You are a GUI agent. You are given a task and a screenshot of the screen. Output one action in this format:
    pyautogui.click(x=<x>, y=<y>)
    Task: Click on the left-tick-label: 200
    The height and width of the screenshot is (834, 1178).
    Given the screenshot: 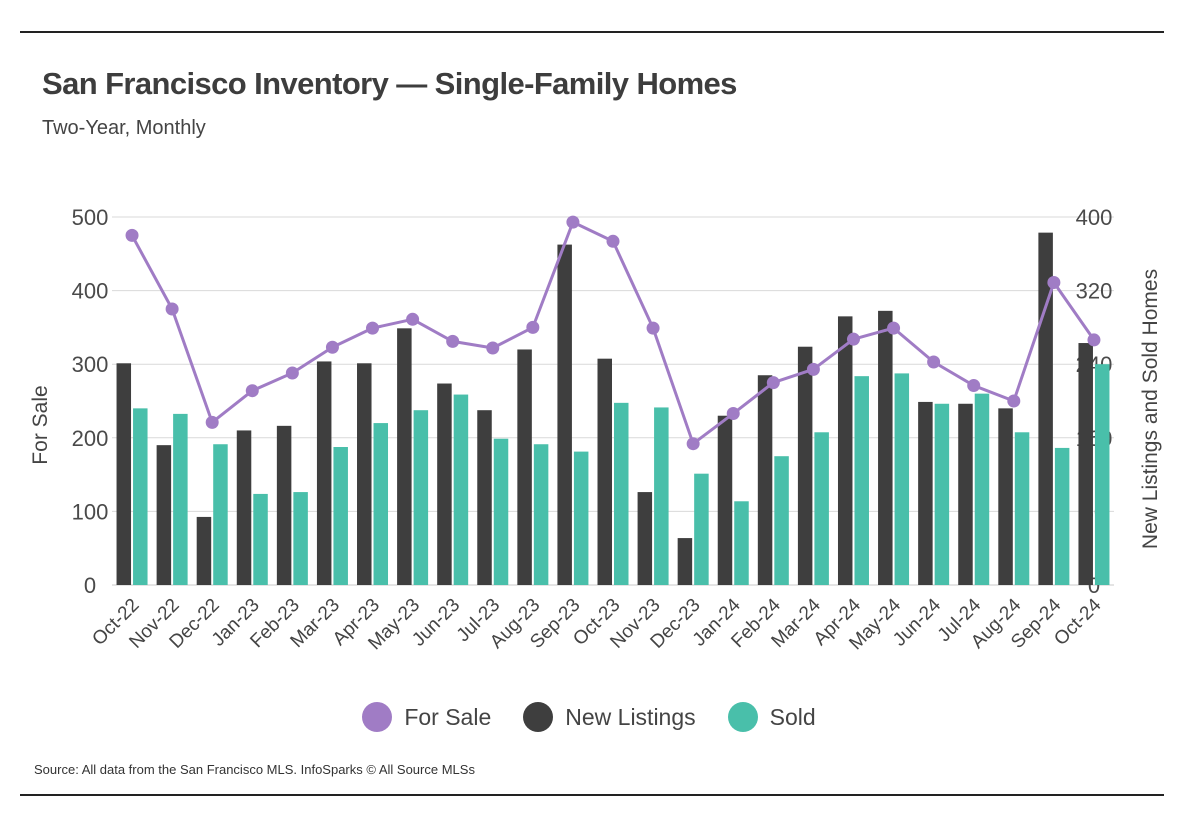 What is the action you would take?
    pyautogui.click(x=90, y=438)
    